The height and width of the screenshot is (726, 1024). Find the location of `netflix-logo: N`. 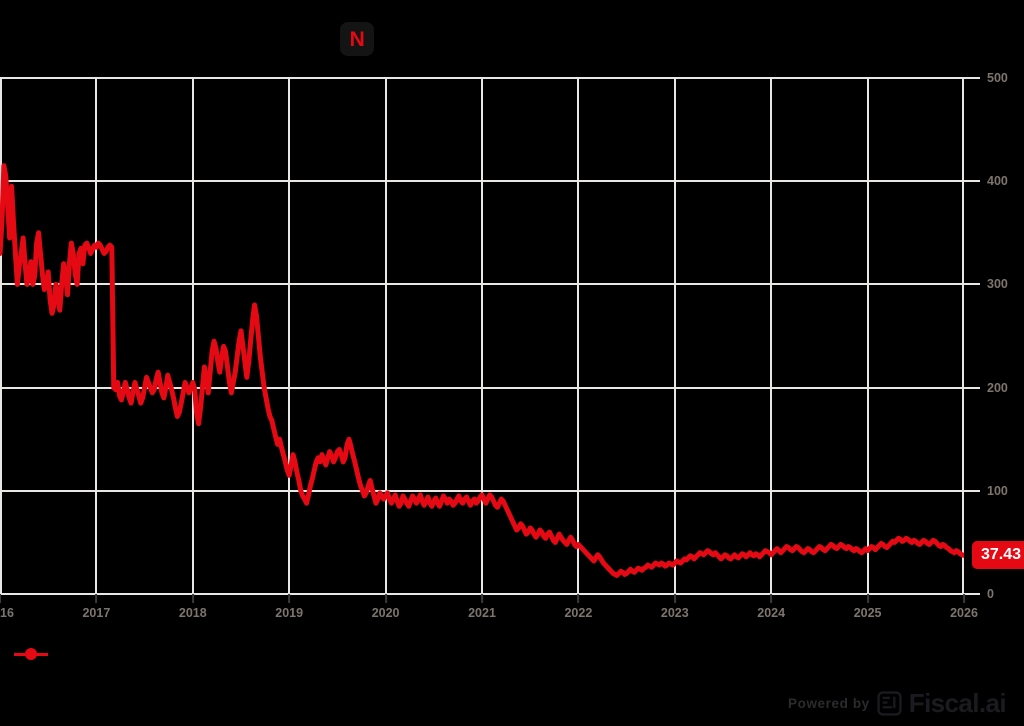

netflix-logo: N is located at coordinates (357, 39).